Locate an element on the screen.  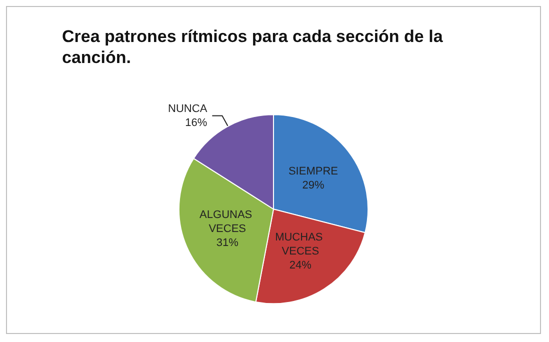
slice-label: NUNCA is located at coordinates (188, 108).